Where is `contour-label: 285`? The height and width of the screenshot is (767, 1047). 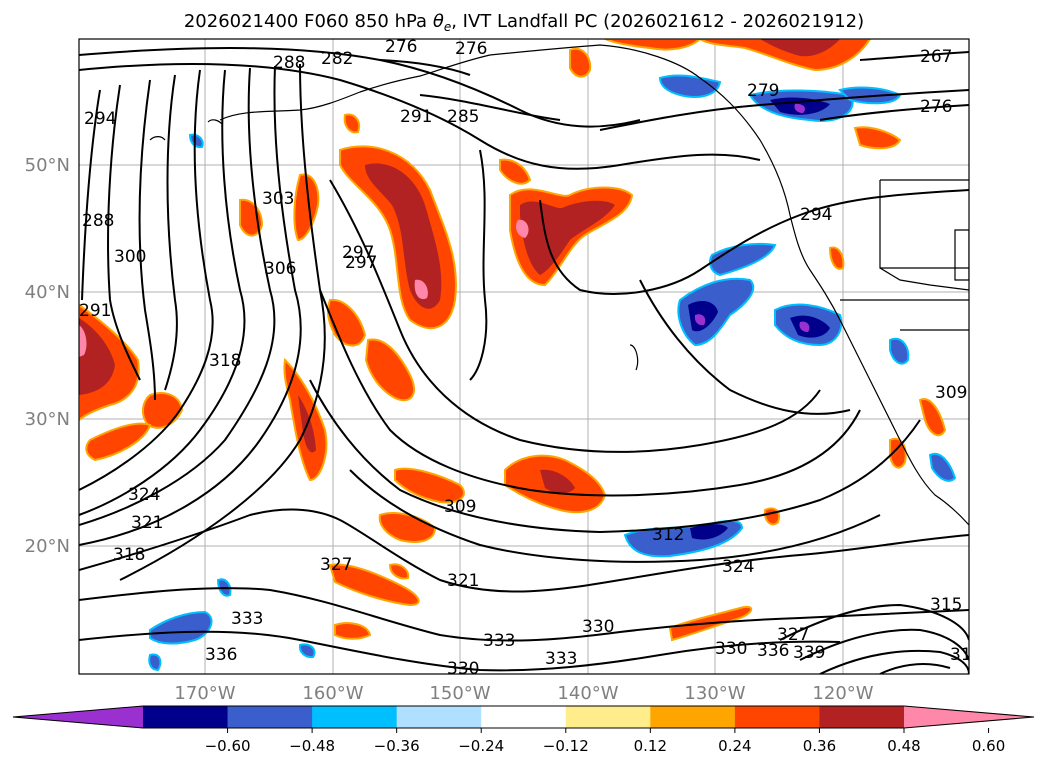
contour-label: 285 is located at coordinates (463, 117).